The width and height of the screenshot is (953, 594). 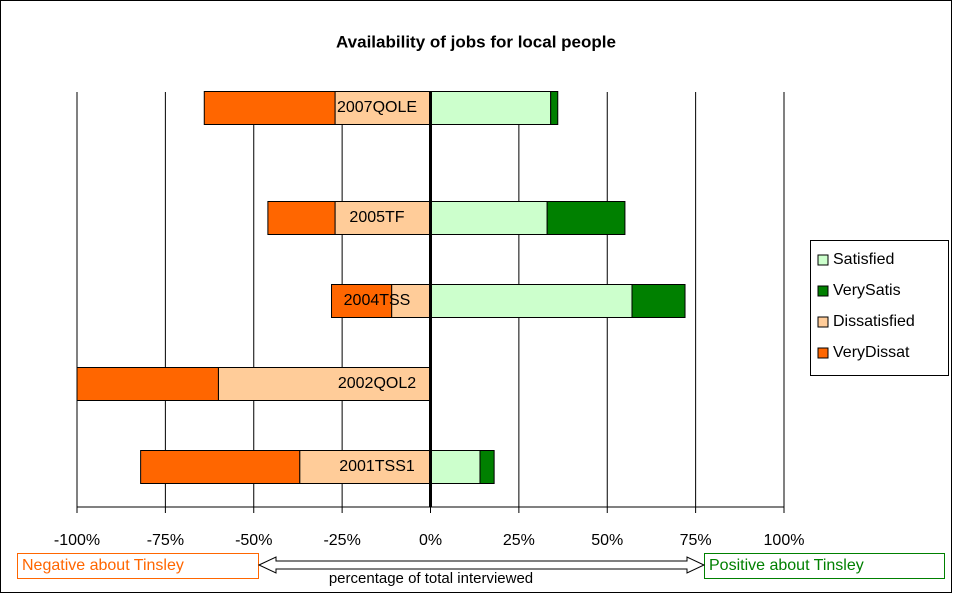 What do you see at coordinates (376, 217) in the screenshot?
I see `category-label: 2005TF` at bounding box center [376, 217].